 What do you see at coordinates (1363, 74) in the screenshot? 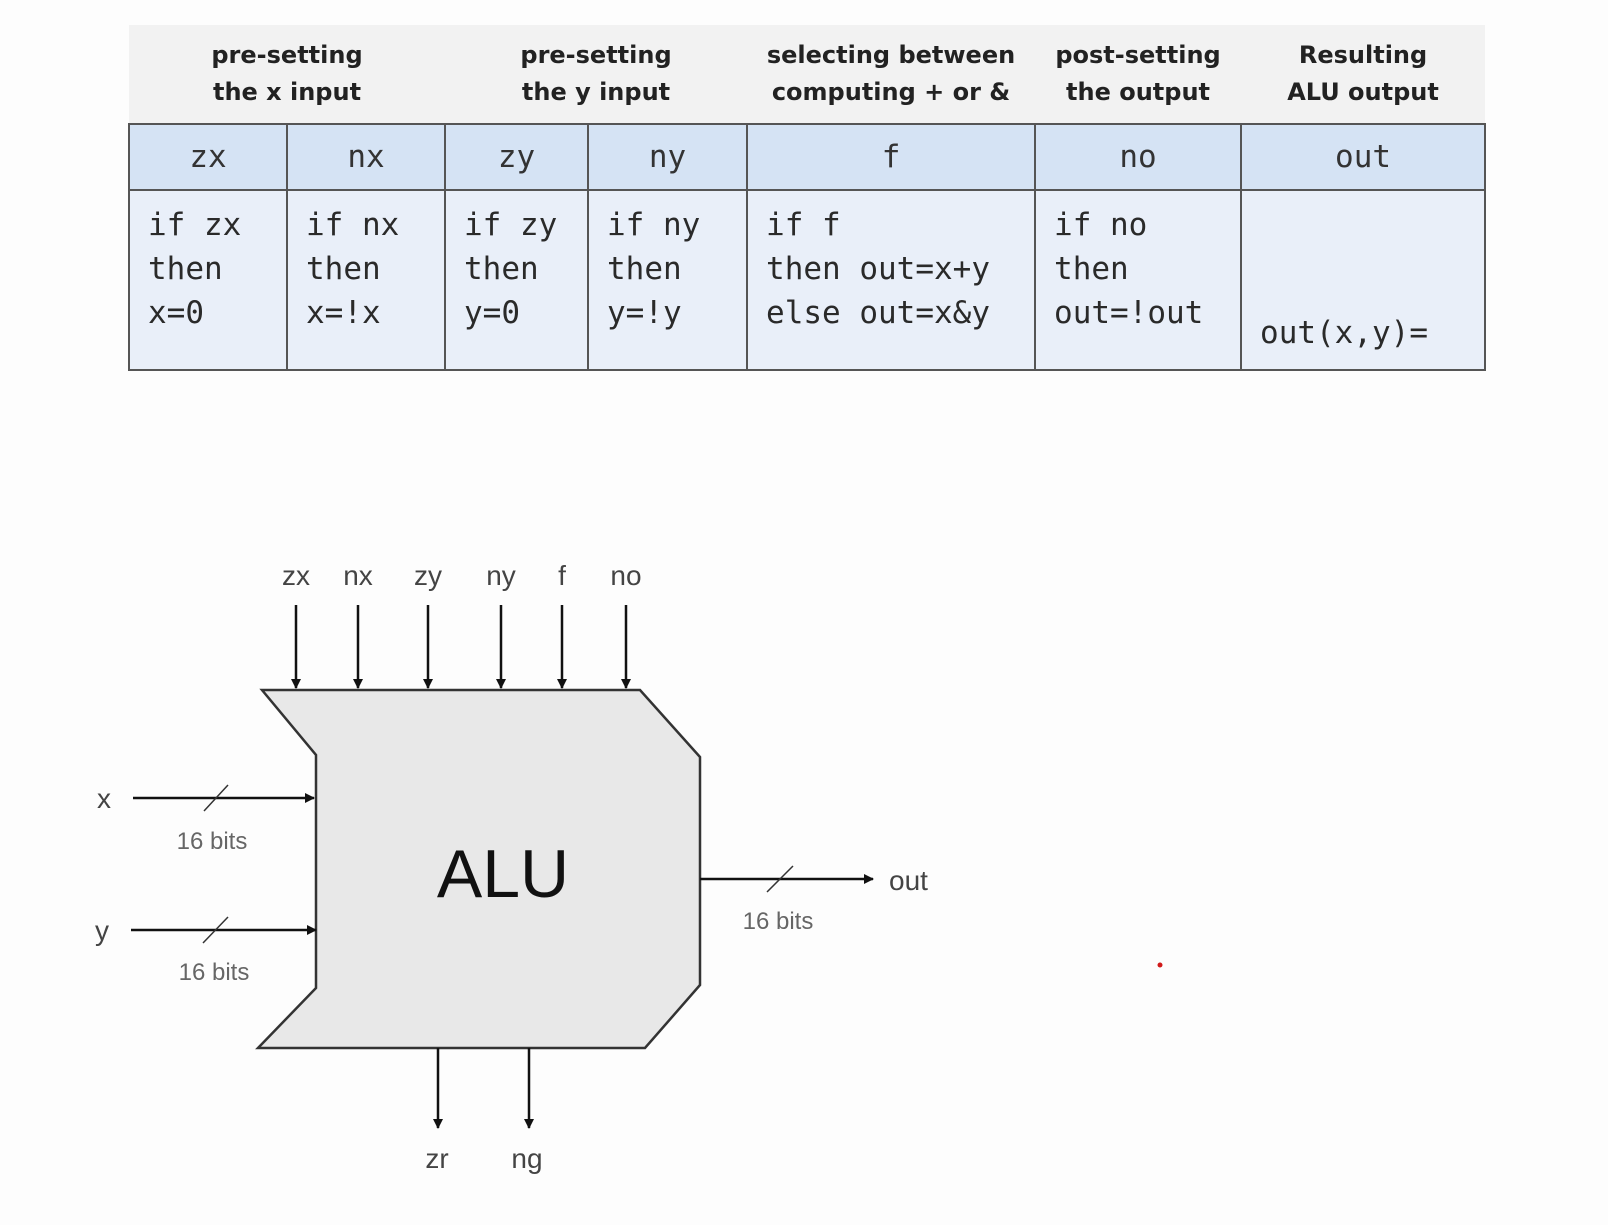
I see `group-header-result: Resulting ALU output` at bounding box center [1363, 74].